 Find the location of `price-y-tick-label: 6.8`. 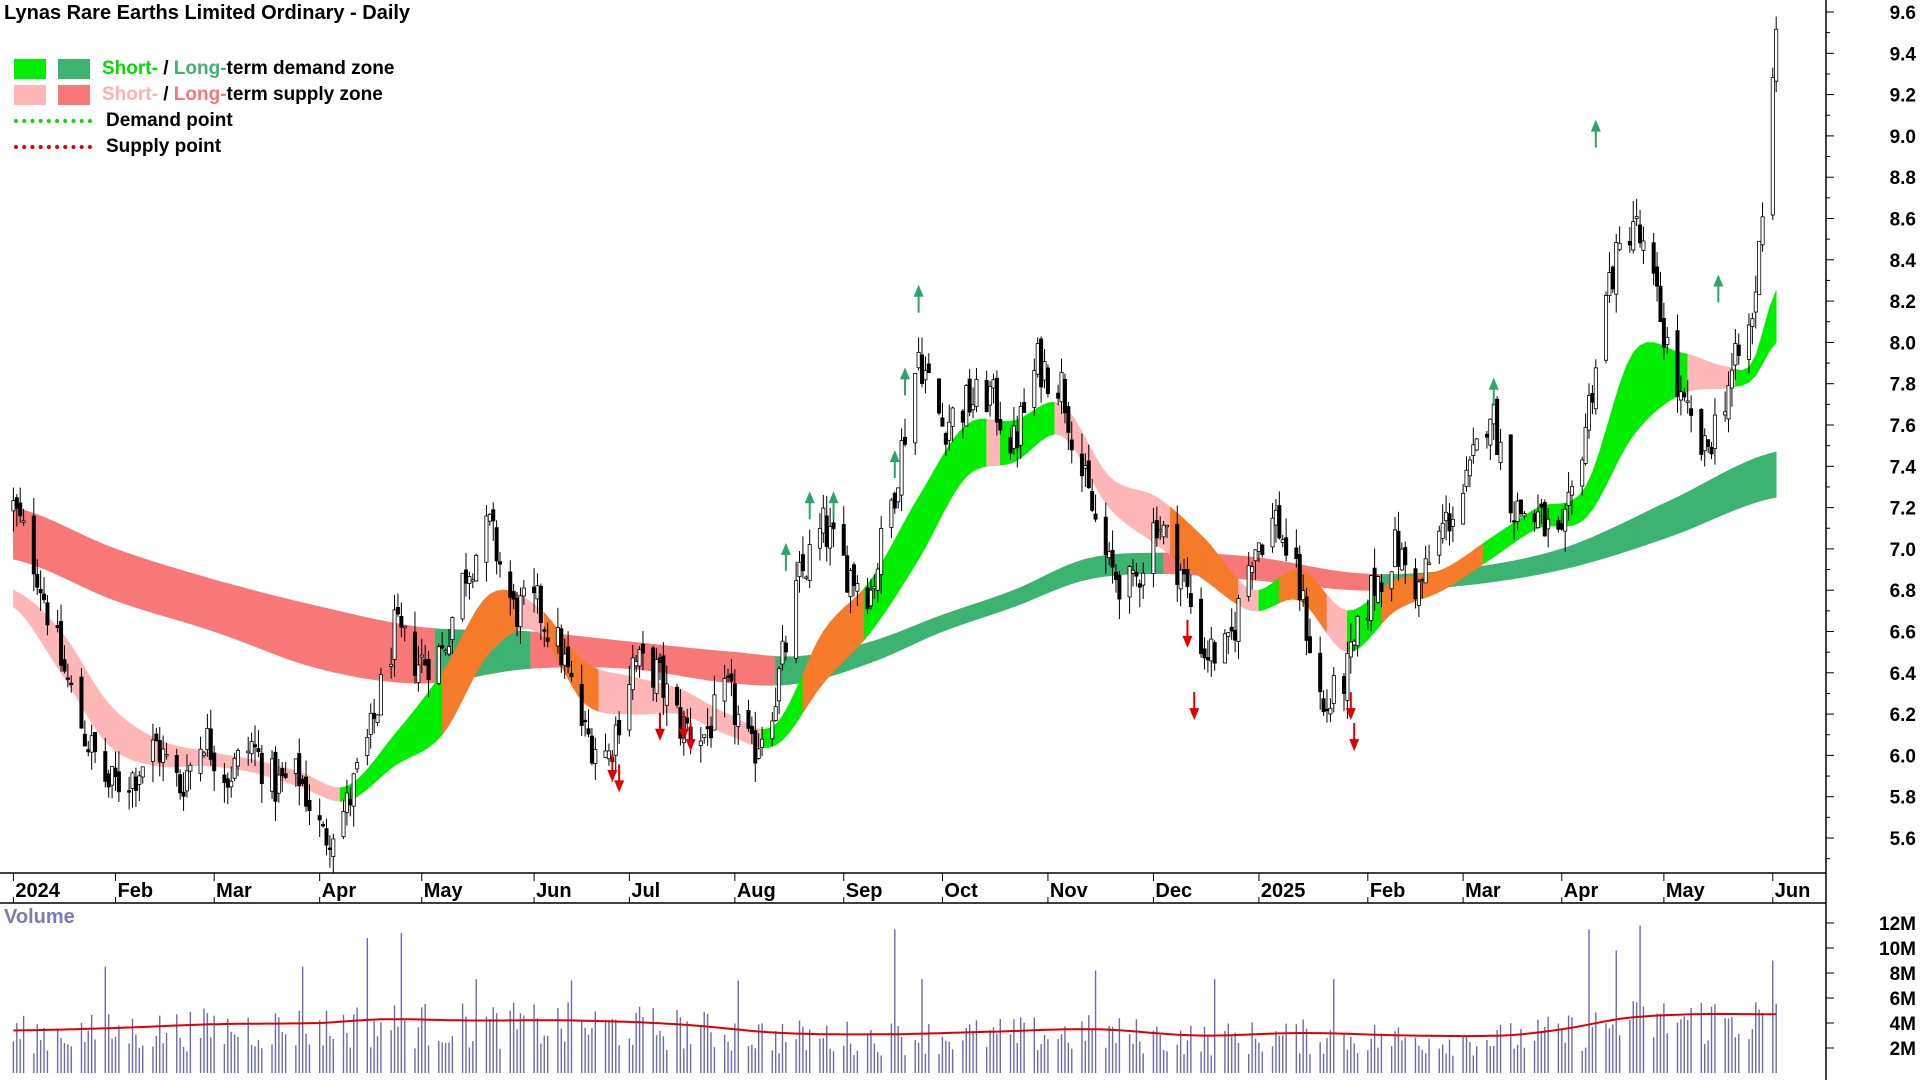

price-y-tick-label: 6.8 is located at coordinates (1903, 591).